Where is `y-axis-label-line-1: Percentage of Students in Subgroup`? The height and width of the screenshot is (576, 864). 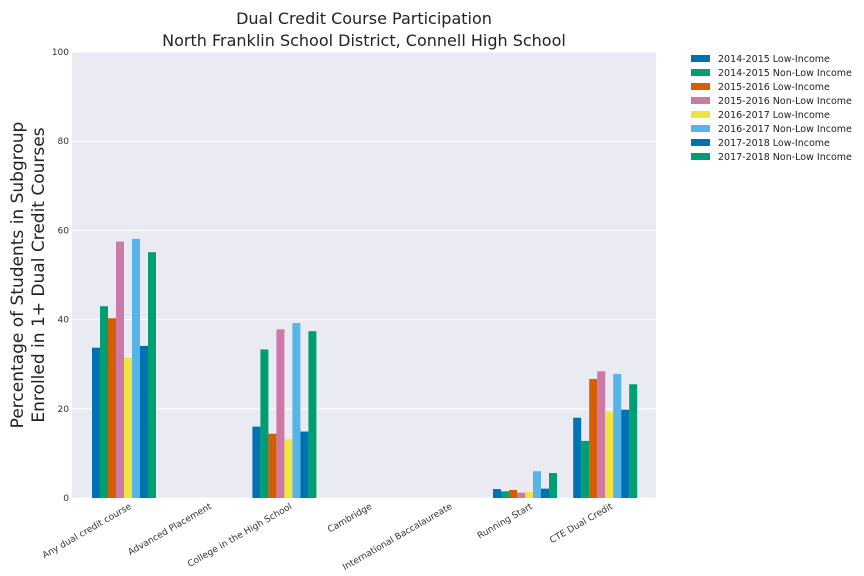 y-axis-label-line-1: Percentage of Students in Subgroup is located at coordinates (18, 275).